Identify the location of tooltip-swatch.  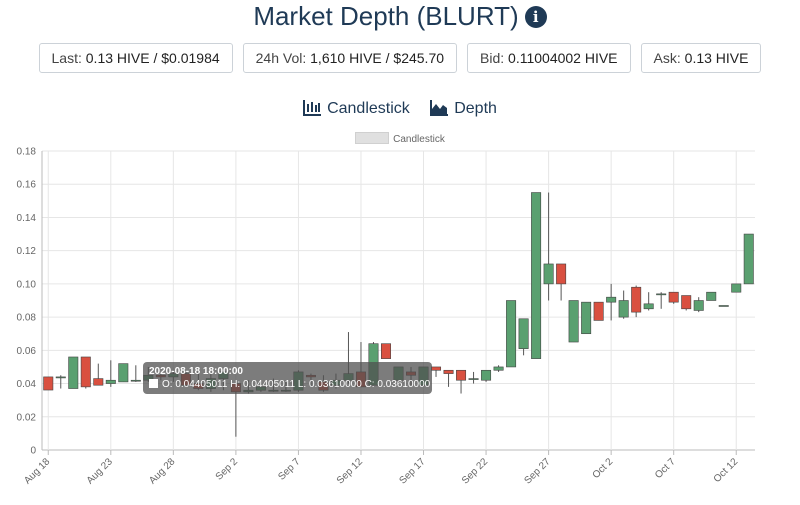
(153, 383).